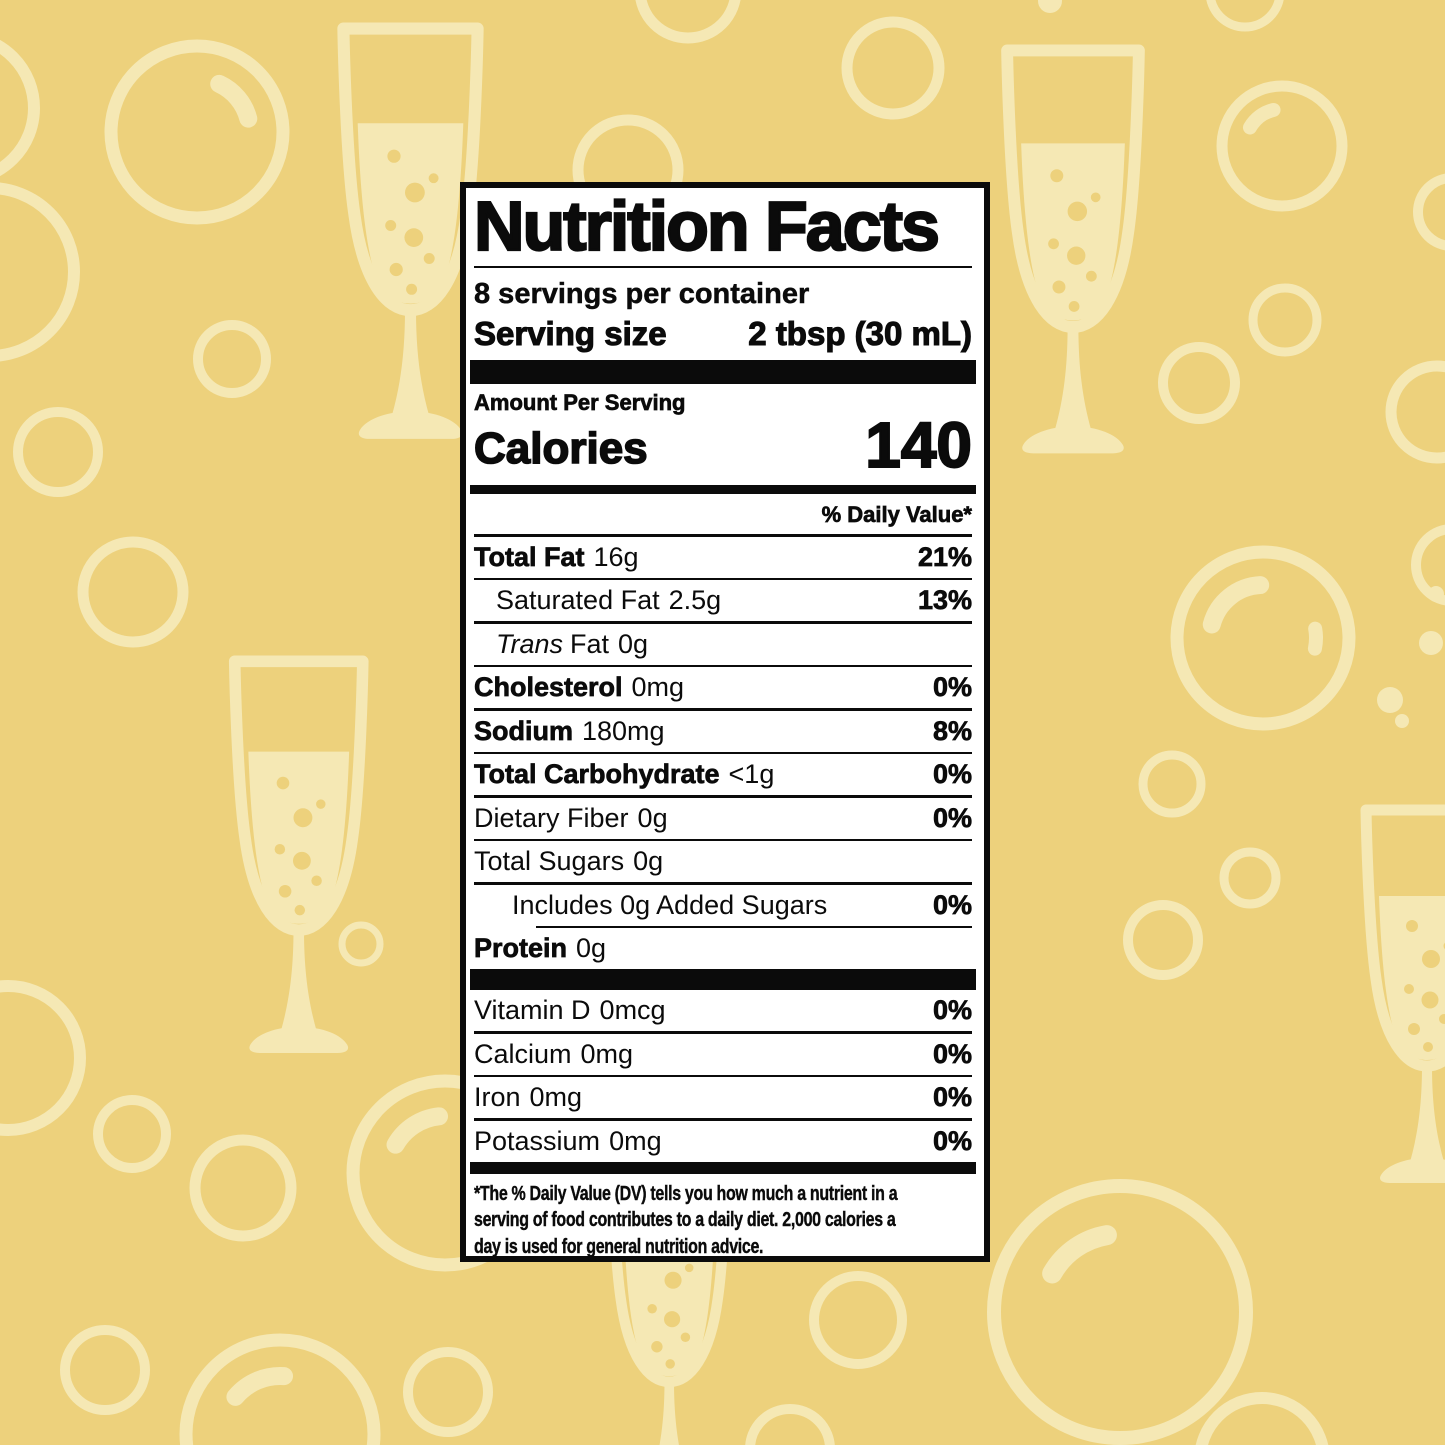 This screenshot has width=1445, height=1445. What do you see at coordinates (723, 687) in the screenshot?
I see `nutrient-row-cholesterol: Cholesterol 0mg 0%` at bounding box center [723, 687].